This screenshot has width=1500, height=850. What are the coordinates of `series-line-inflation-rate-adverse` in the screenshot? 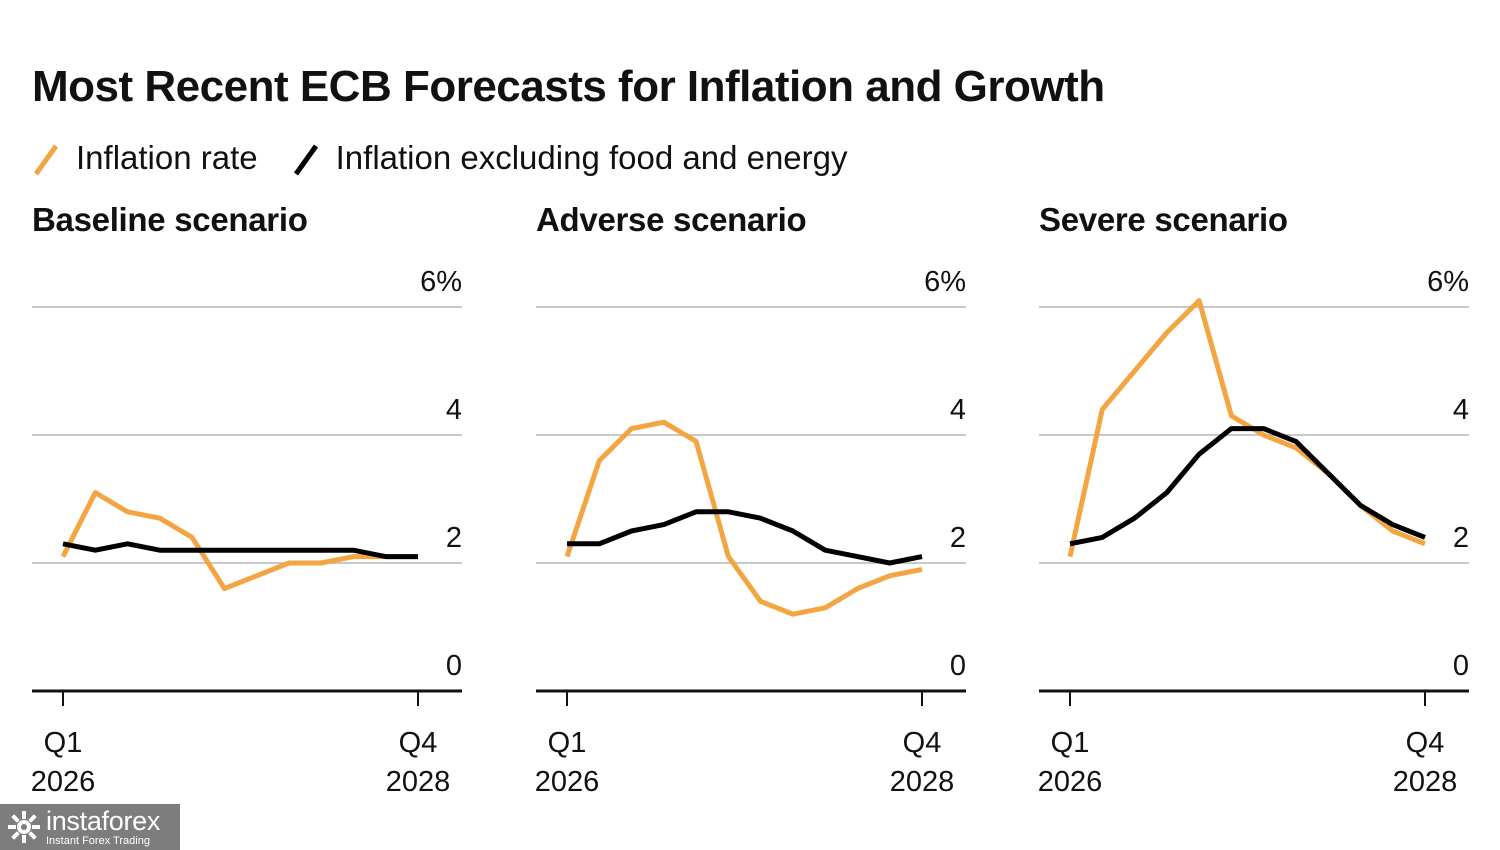 It's located at (743, 518).